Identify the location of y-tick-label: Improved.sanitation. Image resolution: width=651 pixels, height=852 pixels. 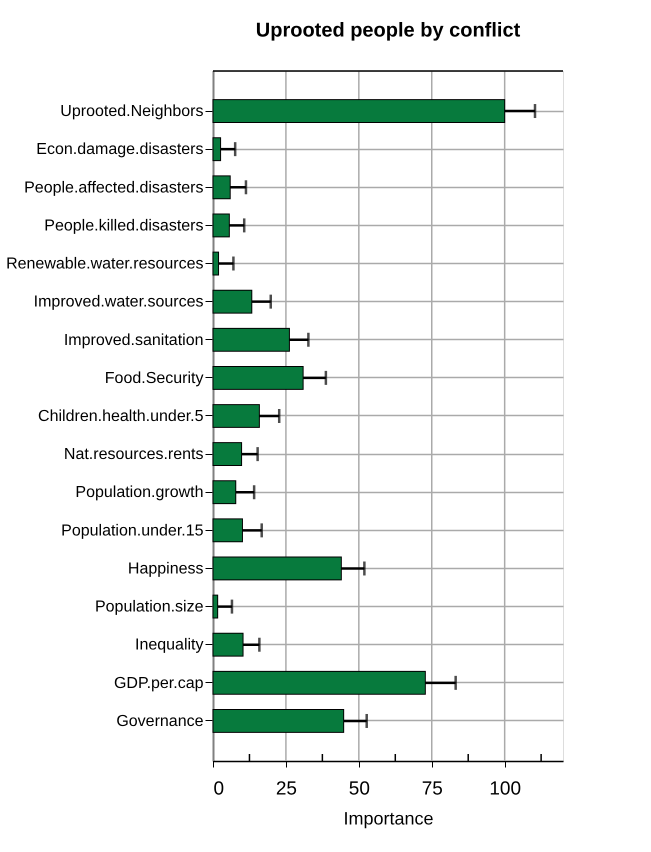
(134, 340).